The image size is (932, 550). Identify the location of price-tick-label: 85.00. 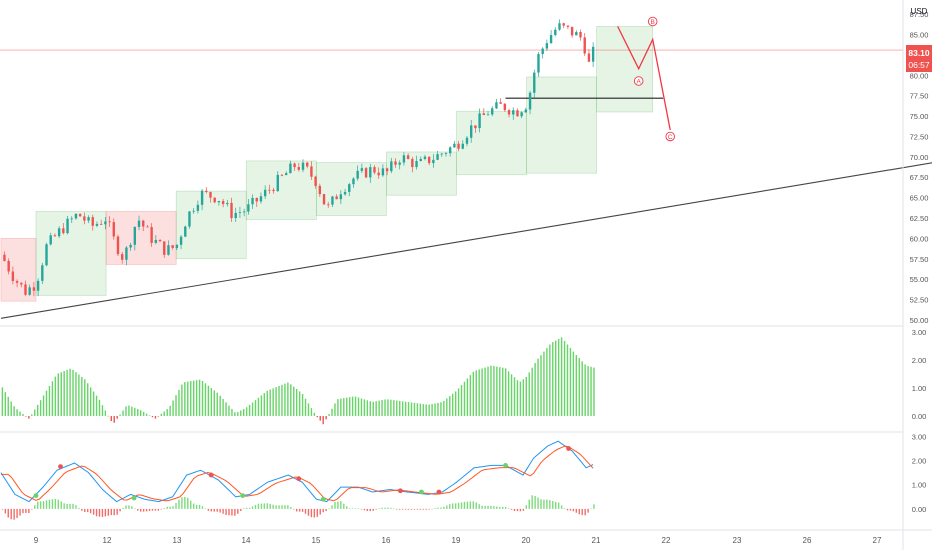
(919, 35).